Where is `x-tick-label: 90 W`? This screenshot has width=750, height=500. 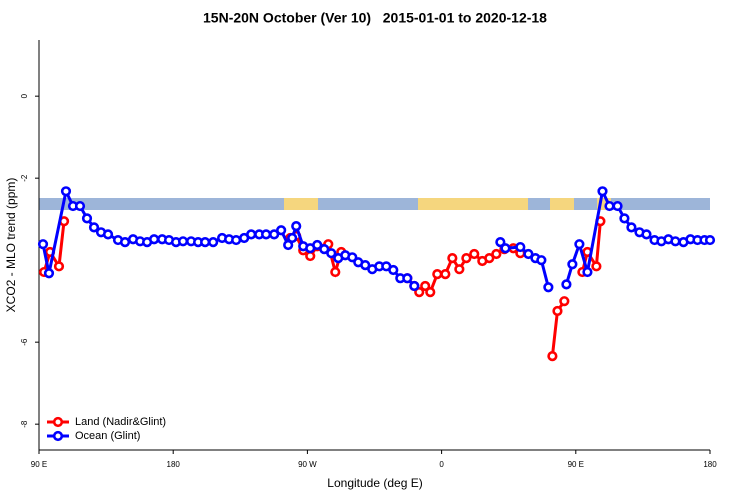
x-tick-label: 90 W is located at coordinates (307, 464).